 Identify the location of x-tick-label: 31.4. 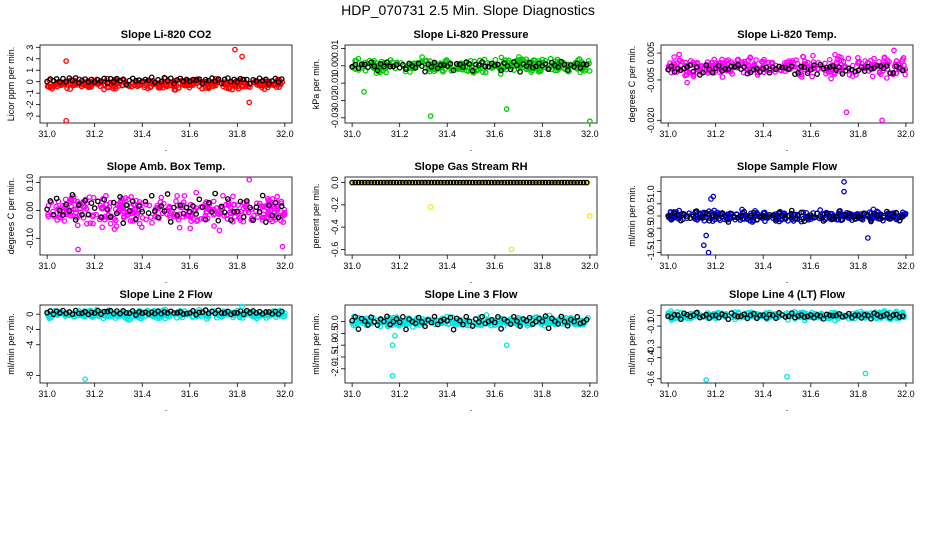
(142, 394).